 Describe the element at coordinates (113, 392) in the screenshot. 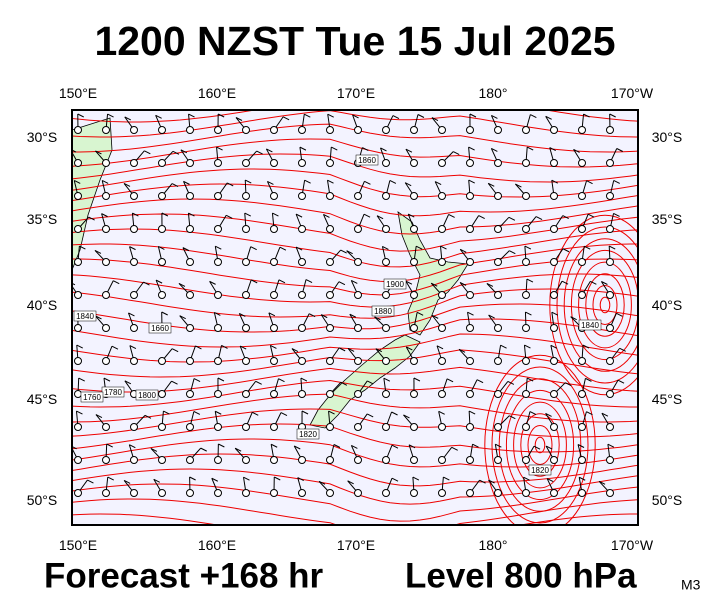

I see `contour-label: 1780` at that location.